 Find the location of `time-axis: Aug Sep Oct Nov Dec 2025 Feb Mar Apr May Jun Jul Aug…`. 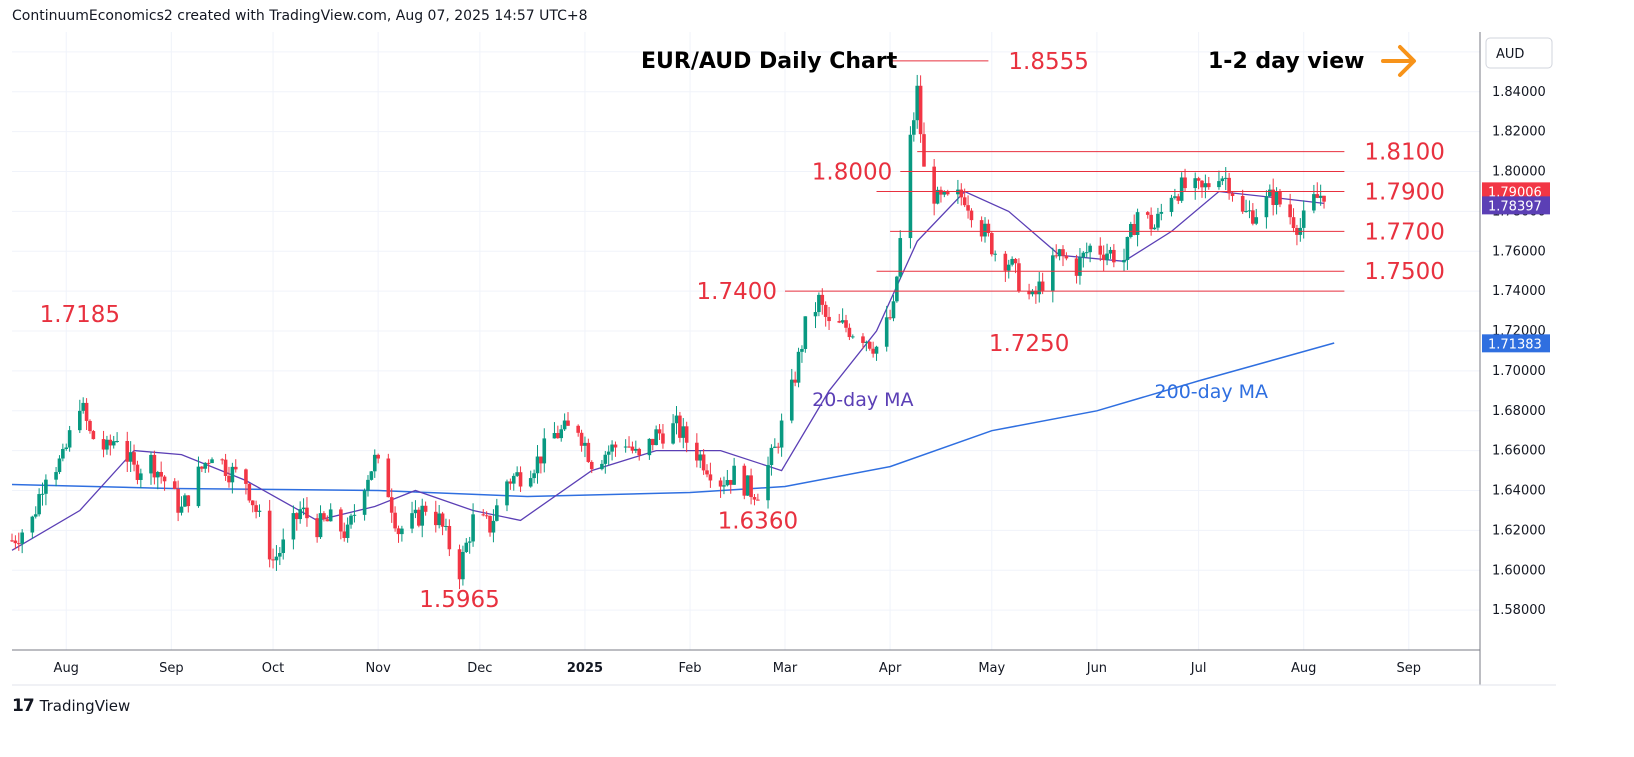

time-axis: Aug Sep Oct Nov Dec 2025 Feb Mar Apr May Jun Jul Aug… is located at coordinates (738, 668).